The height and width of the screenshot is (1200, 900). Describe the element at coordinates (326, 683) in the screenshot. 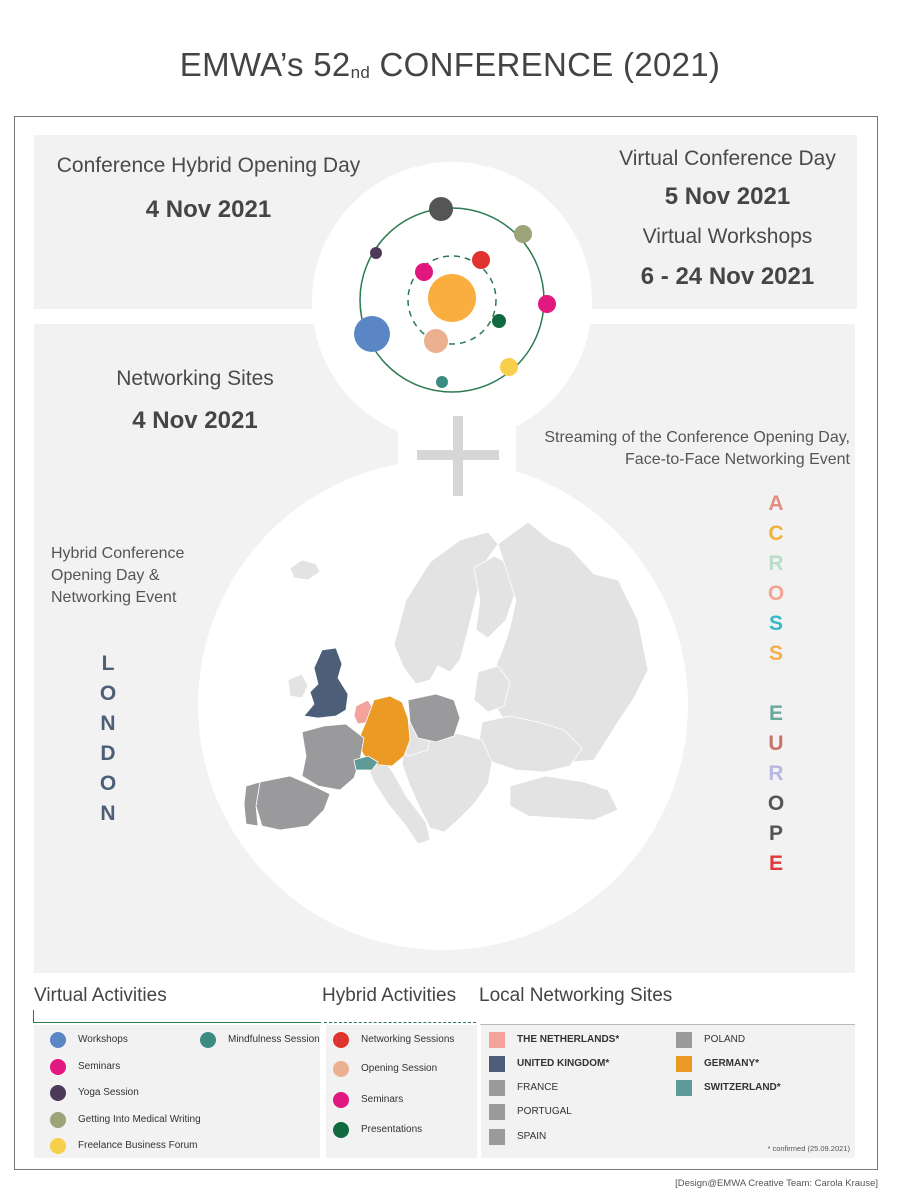

I see `uk-region` at that location.